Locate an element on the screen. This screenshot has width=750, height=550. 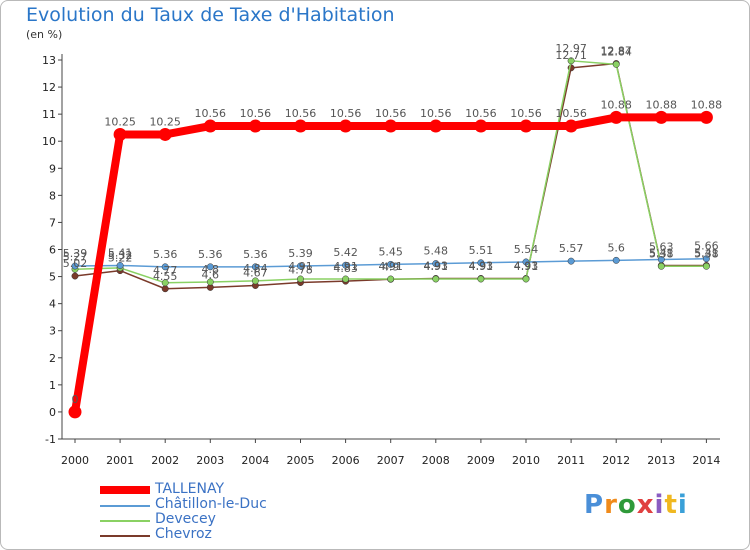
data-label-chevroz: 5.22 is located at coordinates (120, 258).